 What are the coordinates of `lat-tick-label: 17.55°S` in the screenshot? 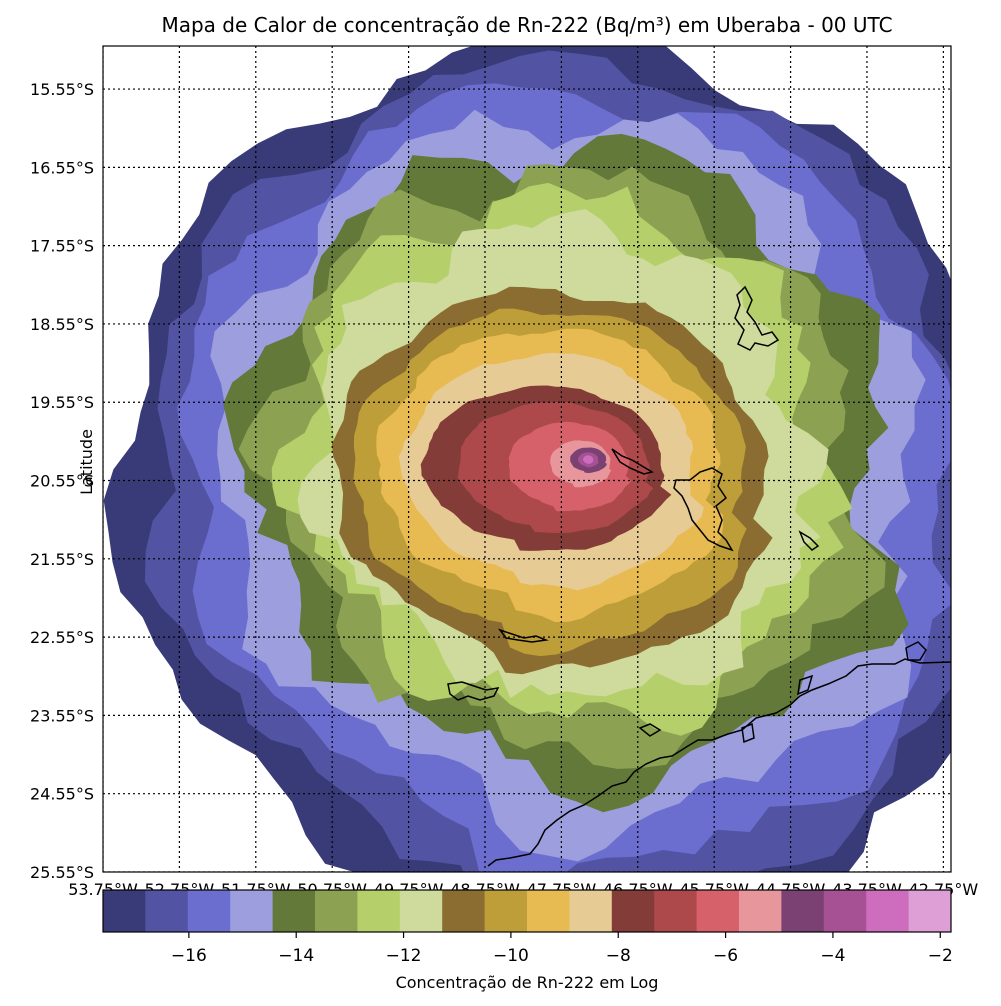 It's located at (62, 246).